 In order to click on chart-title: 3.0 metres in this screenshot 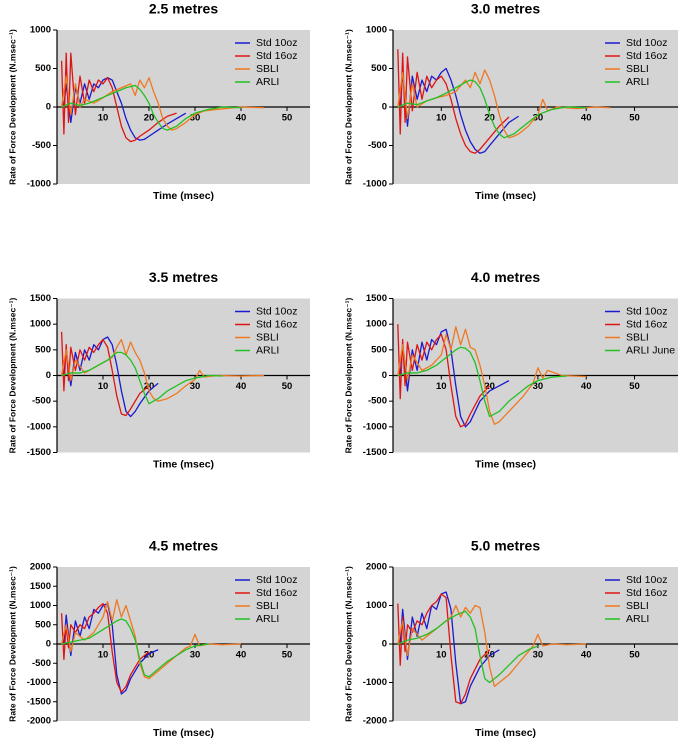, I will do `click(505, 9)`.